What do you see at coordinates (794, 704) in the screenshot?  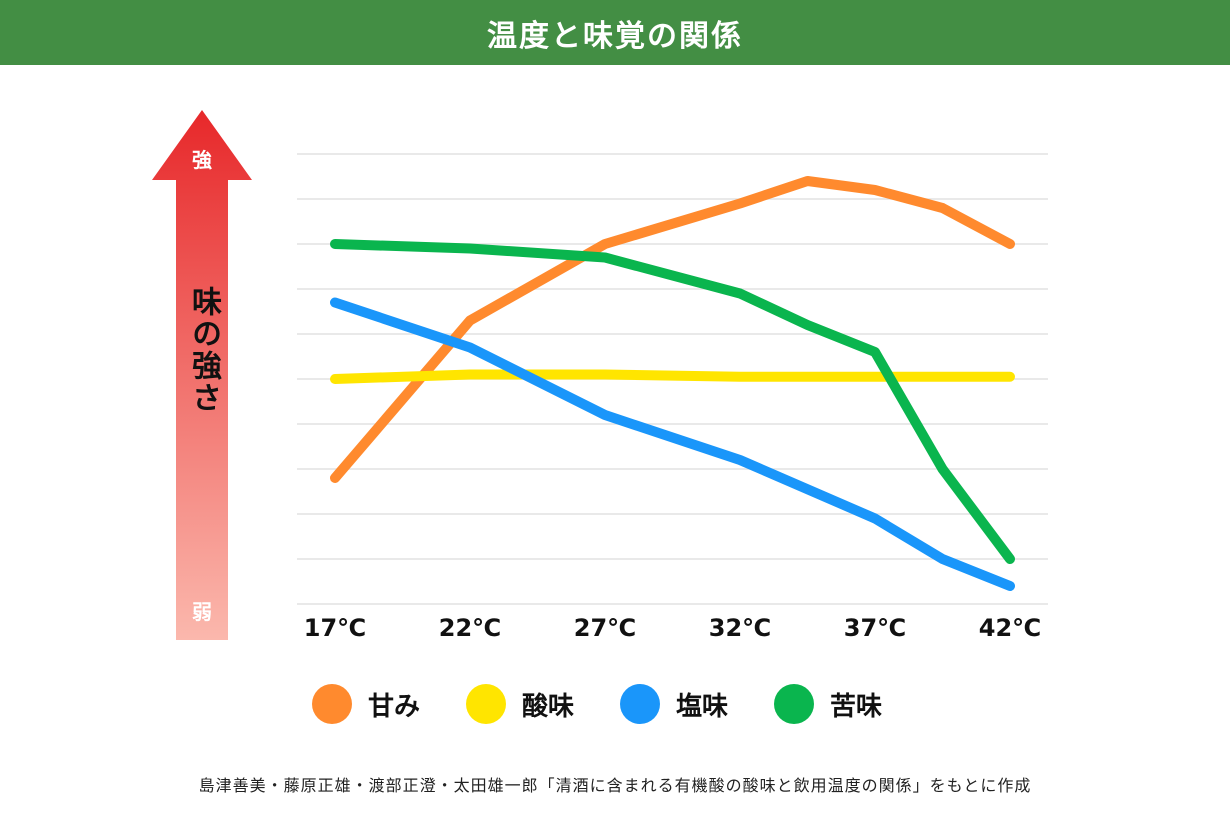 I see `bitter-dot-icon` at bounding box center [794, 704].